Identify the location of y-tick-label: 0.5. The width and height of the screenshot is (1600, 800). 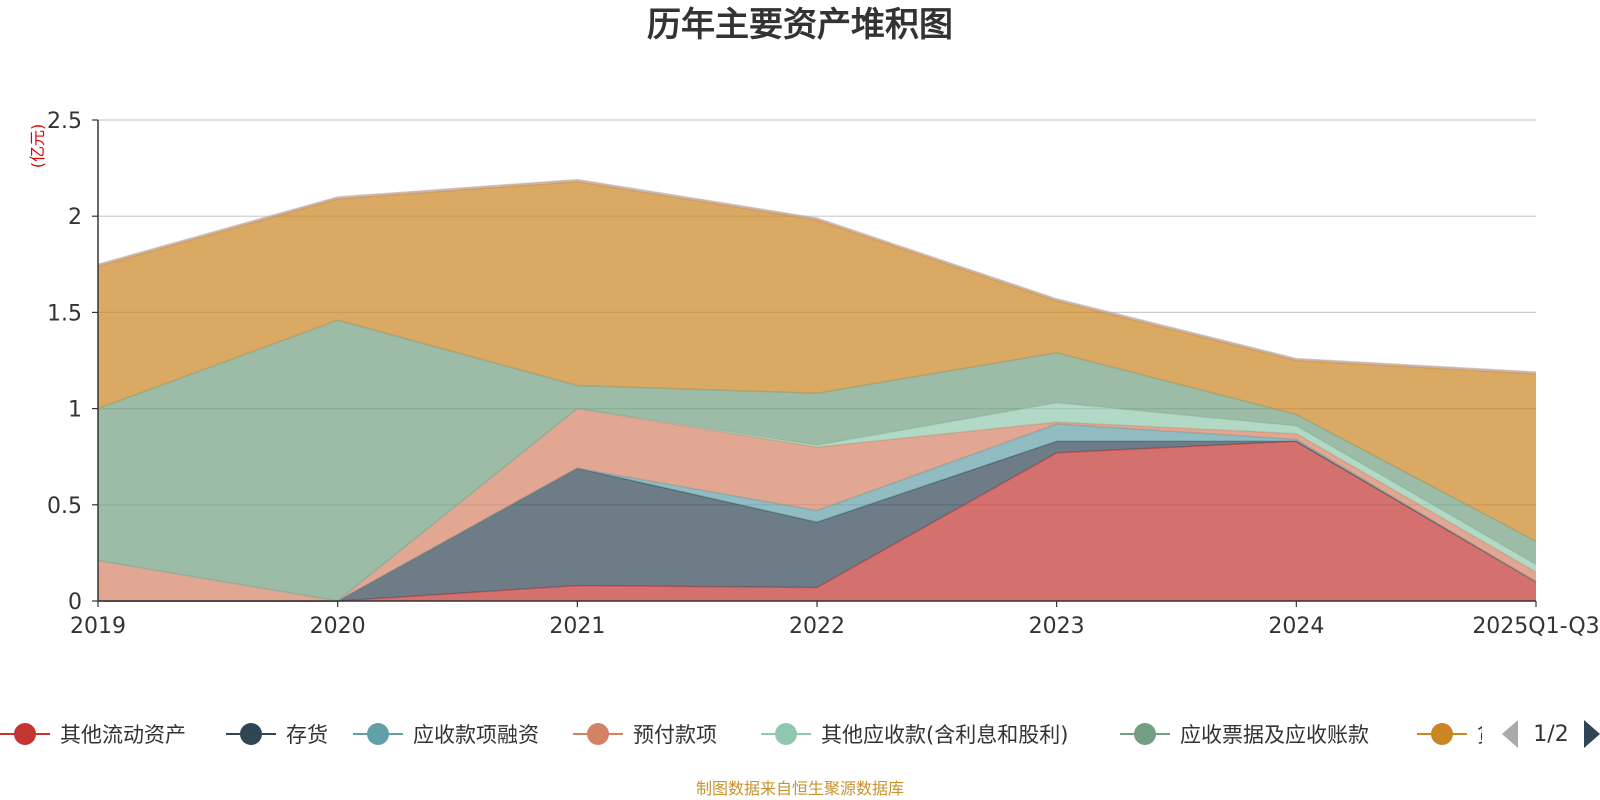
(64, 506).